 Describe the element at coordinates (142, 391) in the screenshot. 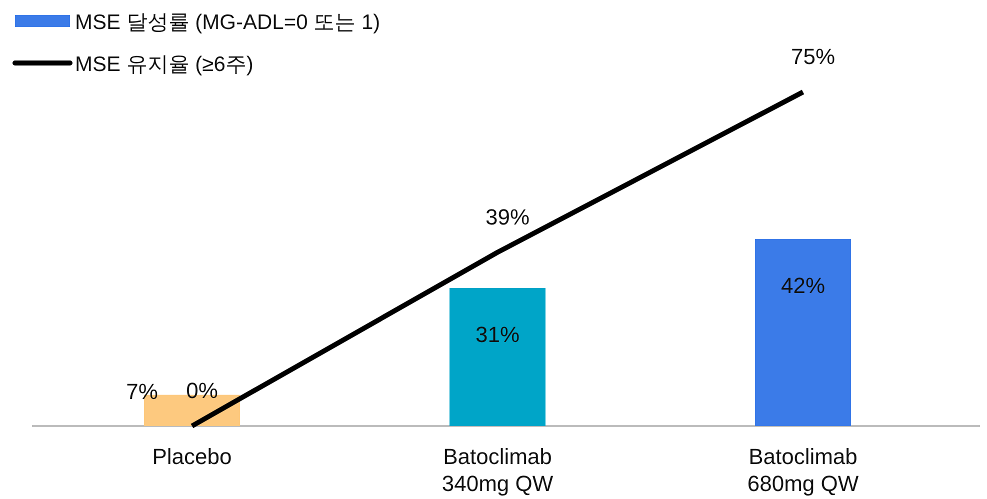

I see `data-label: 7%` at that location.